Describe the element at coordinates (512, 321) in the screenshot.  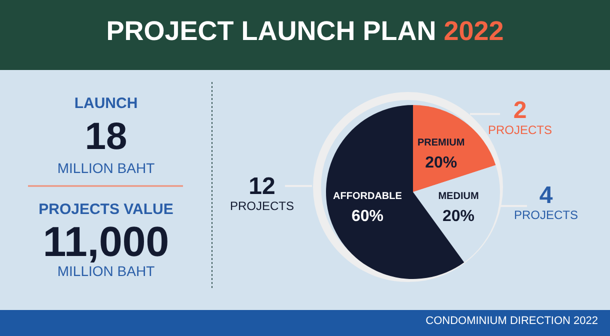
I see `text: CONDOMINIUM DIRECTION 2022` at that location.